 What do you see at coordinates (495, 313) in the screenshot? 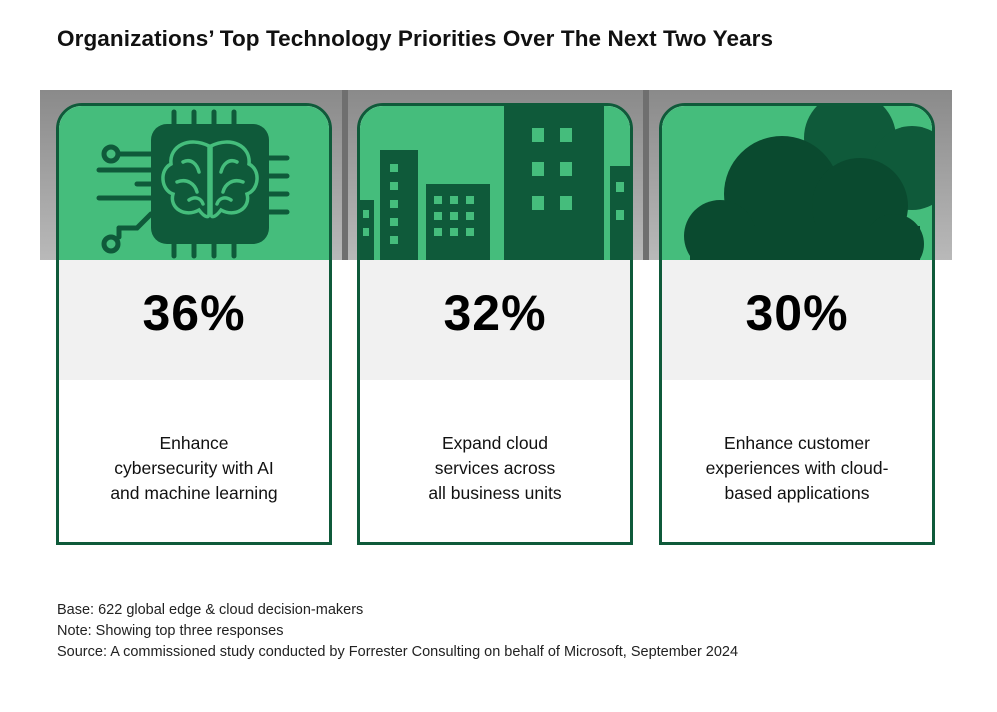
I see `percent-value: 32%` at bounding box center [495, 313].